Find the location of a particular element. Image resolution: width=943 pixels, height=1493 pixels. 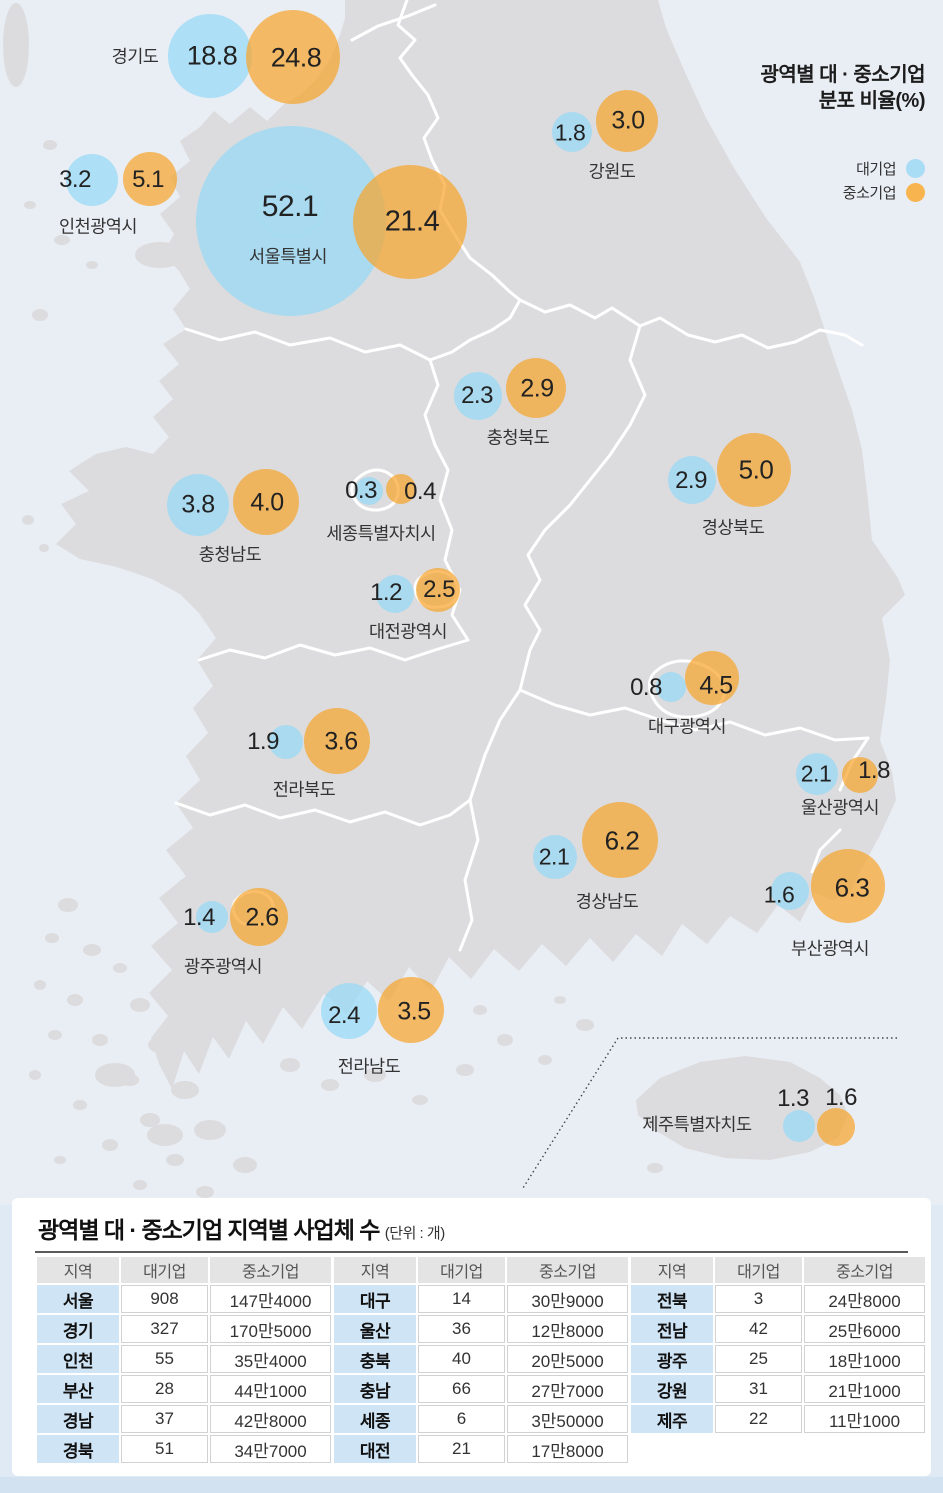

region-cell: 강원 is located at coordinates (672, 1389).